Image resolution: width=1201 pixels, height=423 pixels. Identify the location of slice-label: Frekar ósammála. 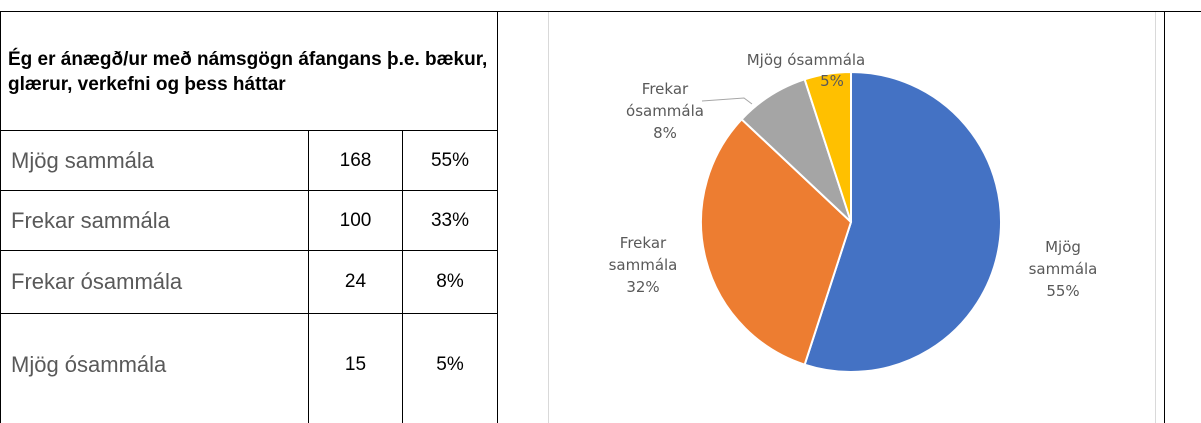
(665, 100).